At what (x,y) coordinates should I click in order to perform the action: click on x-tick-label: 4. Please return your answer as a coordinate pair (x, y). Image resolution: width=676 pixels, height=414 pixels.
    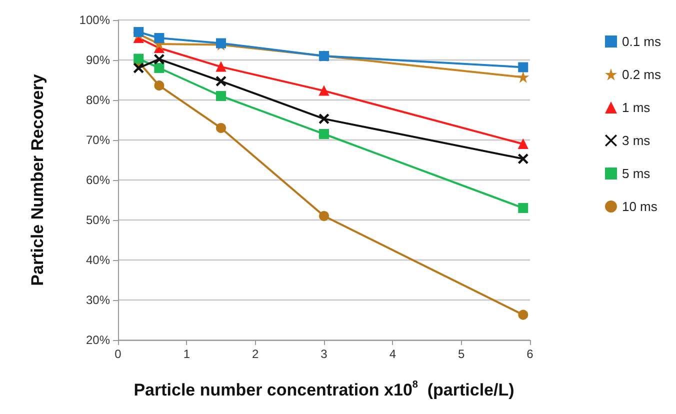
    Looking at the image, I should click on (392, 354).